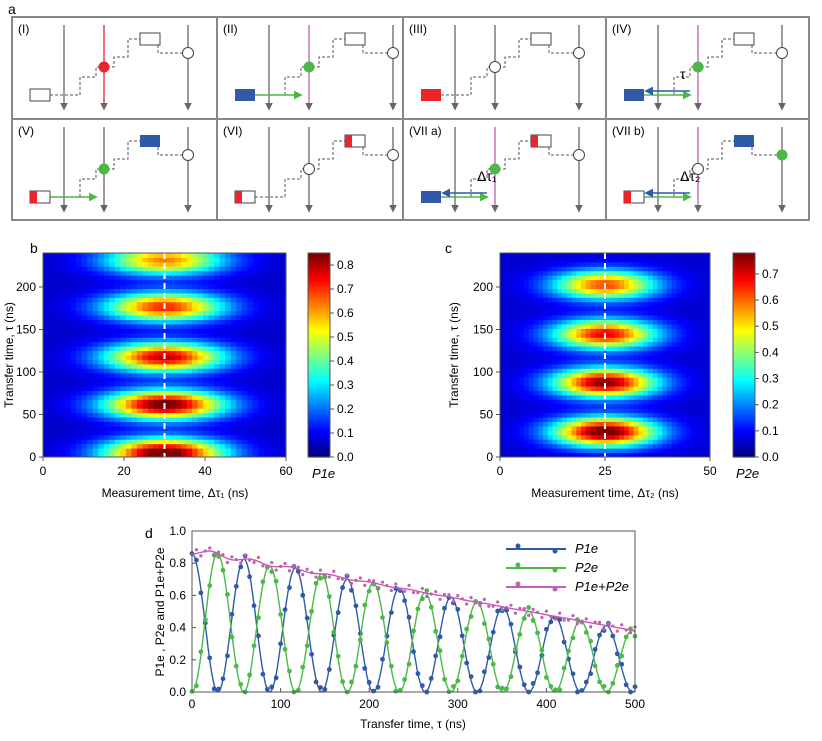  I want to click on schematic-label: (VI), so click(232, 131).